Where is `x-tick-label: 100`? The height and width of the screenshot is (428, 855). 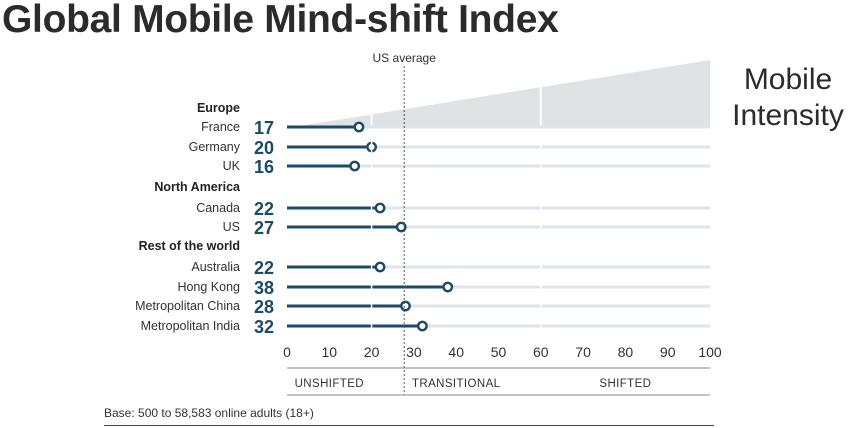
x-tick-label: 100 is located at coordinates (710, 352).